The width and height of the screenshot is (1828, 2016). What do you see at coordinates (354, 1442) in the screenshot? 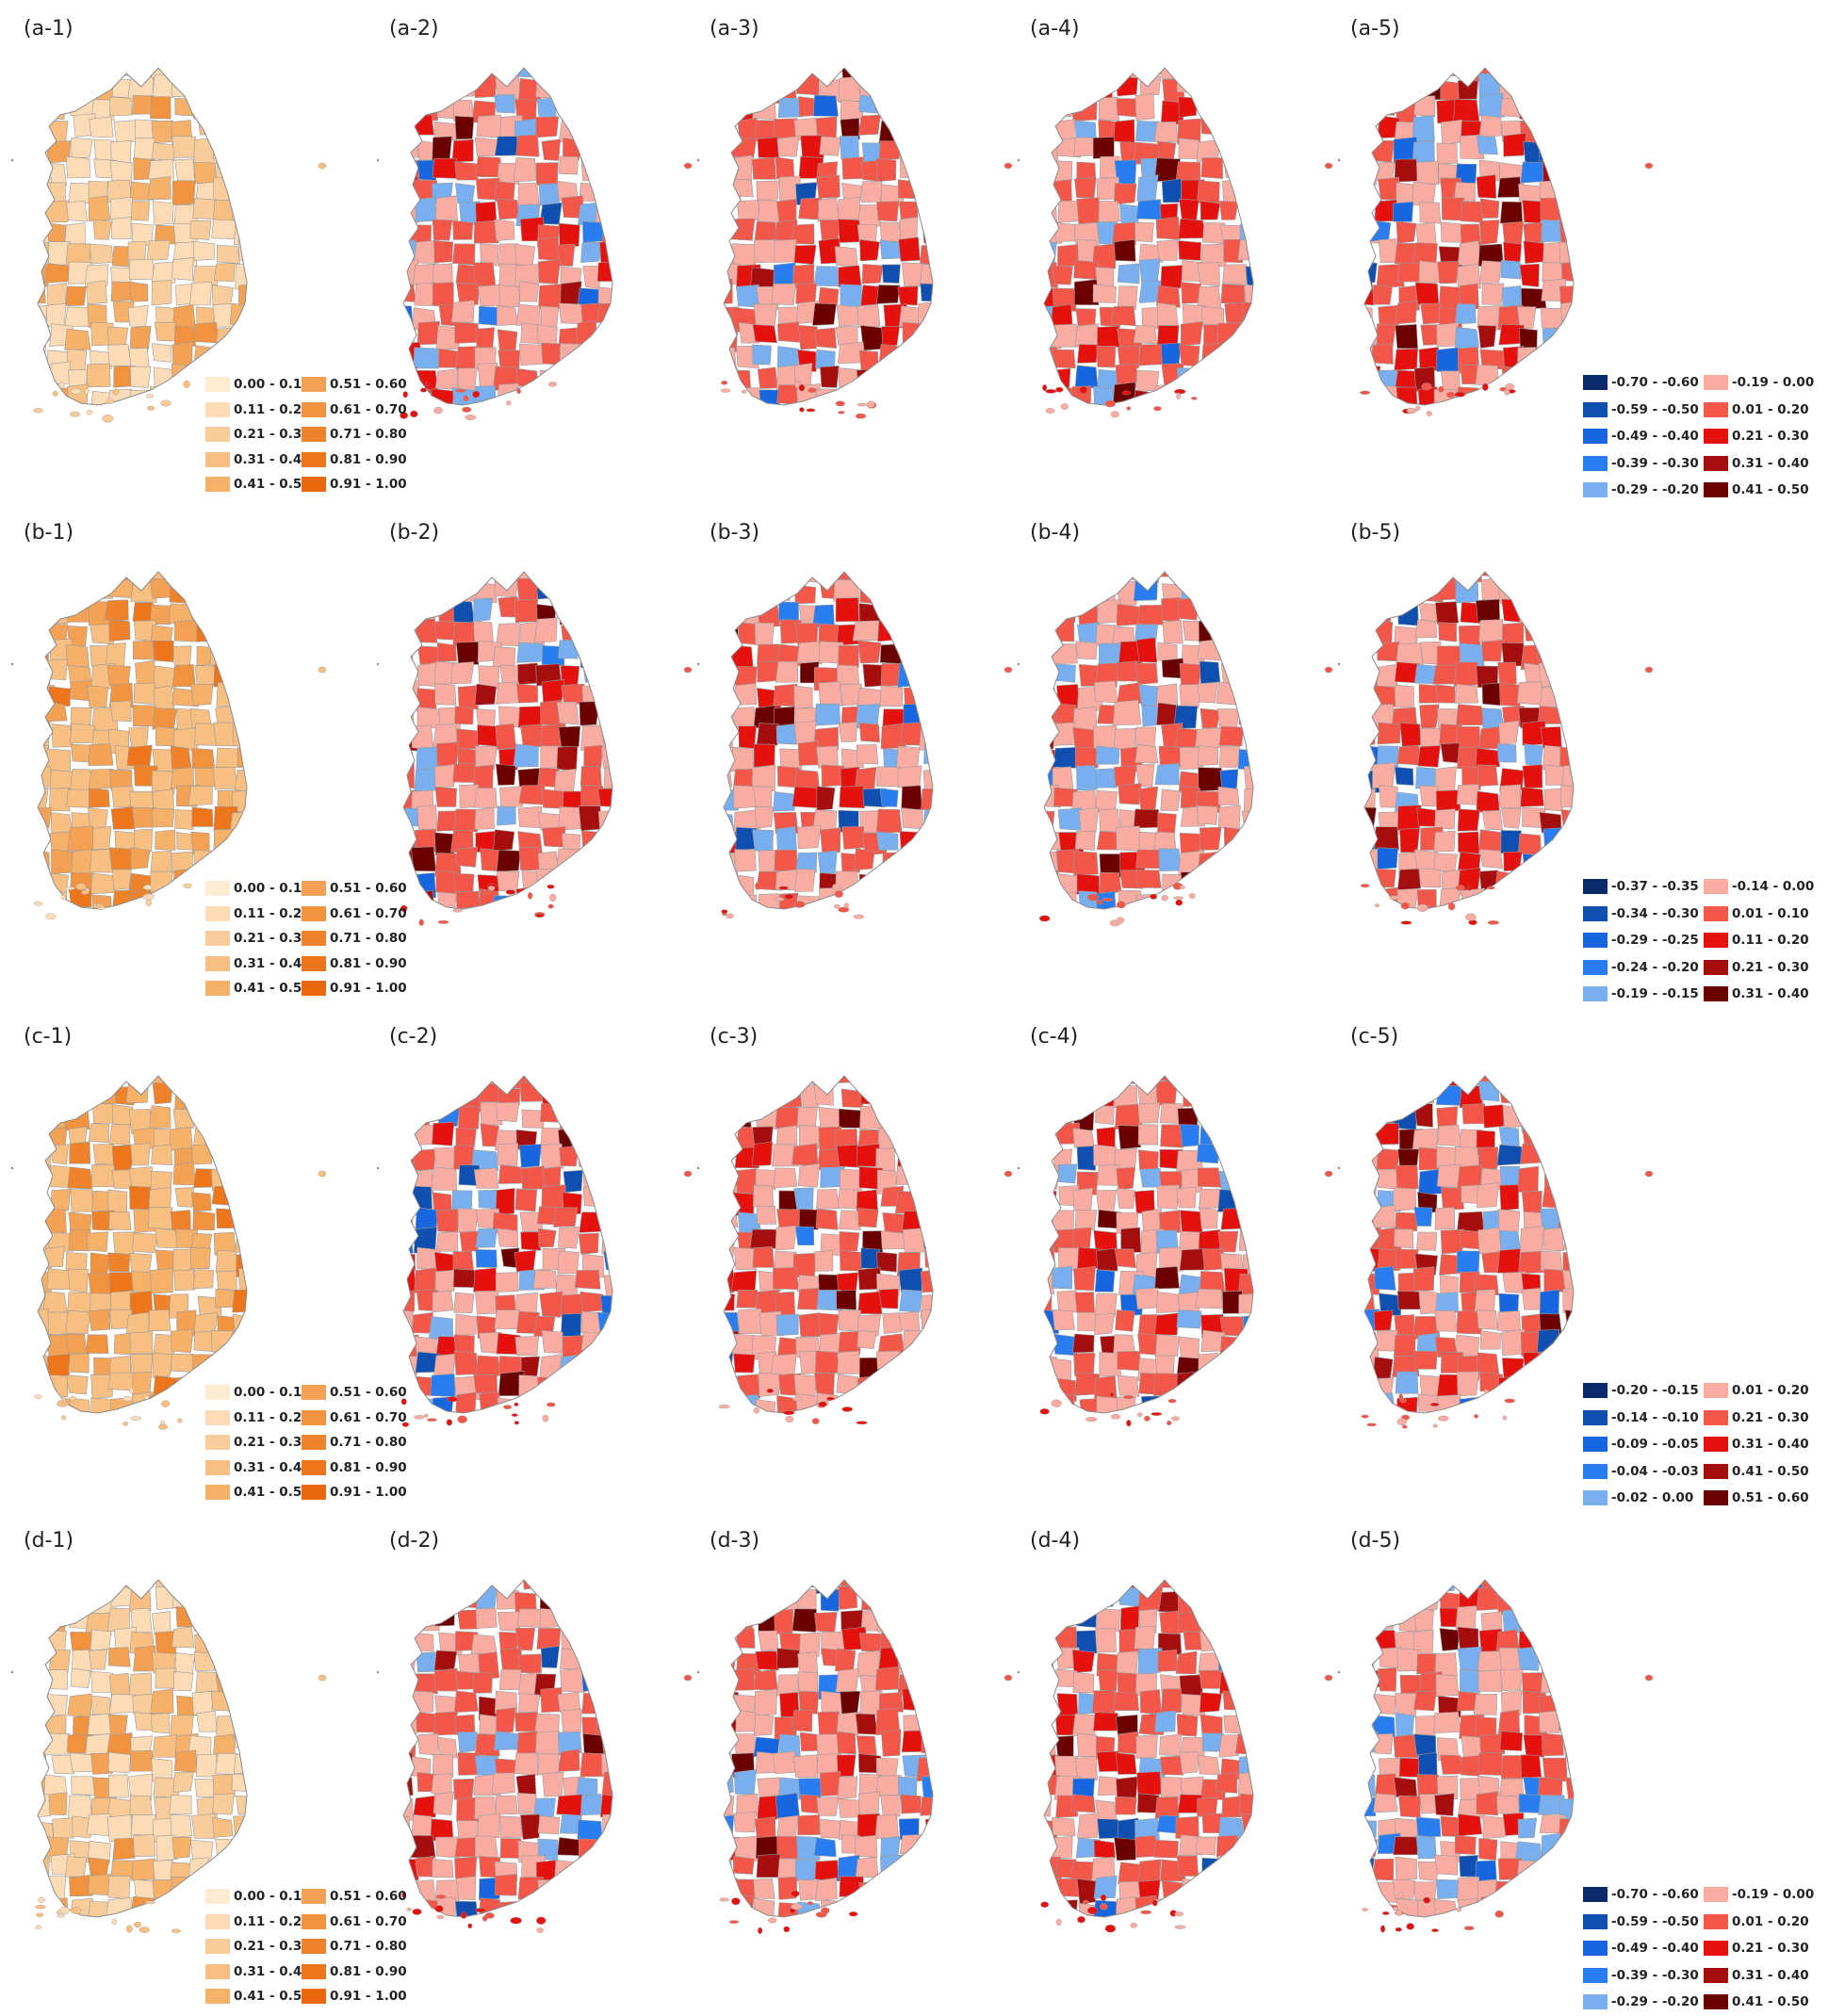
I see `legend-item: 0.71 - 0.80` at bounding box center [354, 1442].